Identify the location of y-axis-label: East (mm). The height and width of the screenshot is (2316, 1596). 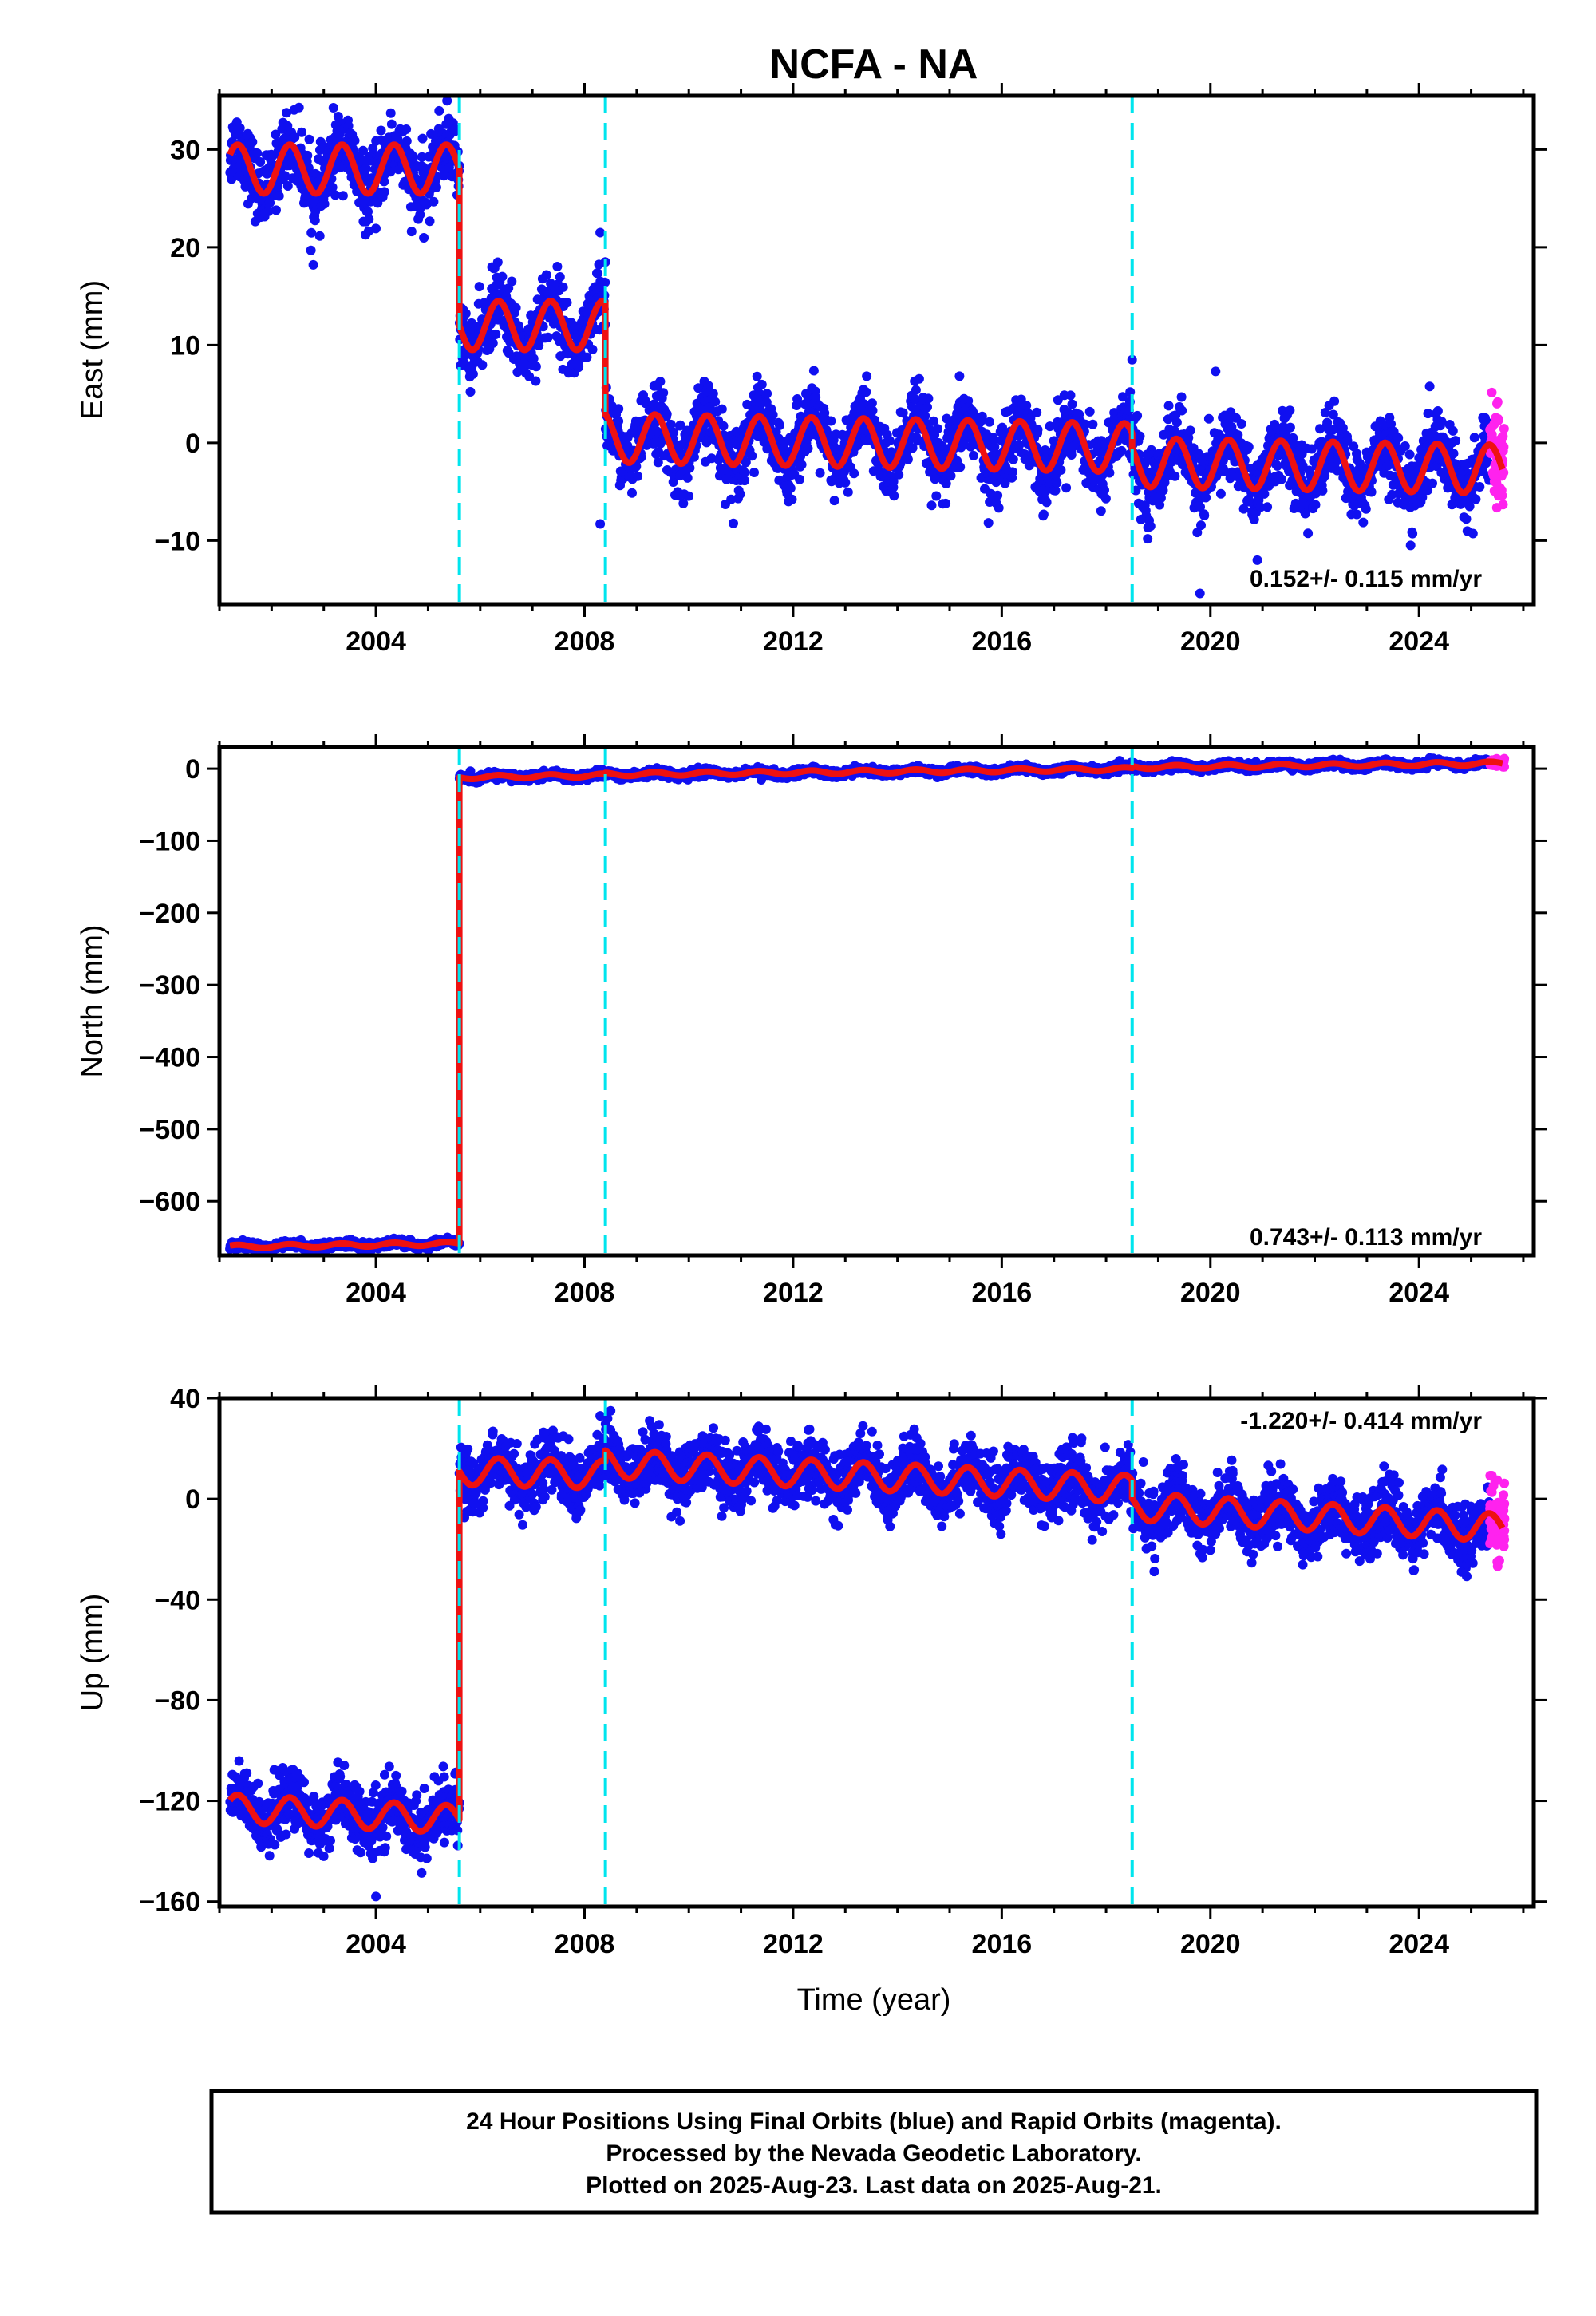
(92, 350).